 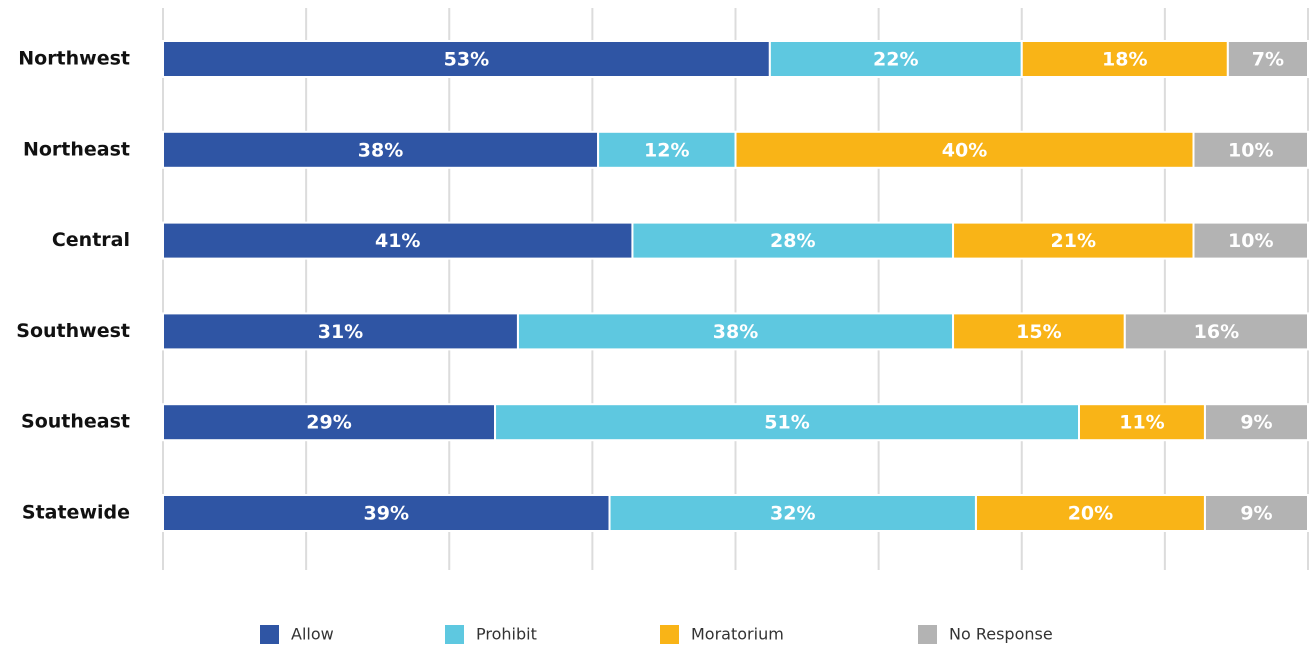 I want to click on data-label: 40%, so click(x=964, y=150).